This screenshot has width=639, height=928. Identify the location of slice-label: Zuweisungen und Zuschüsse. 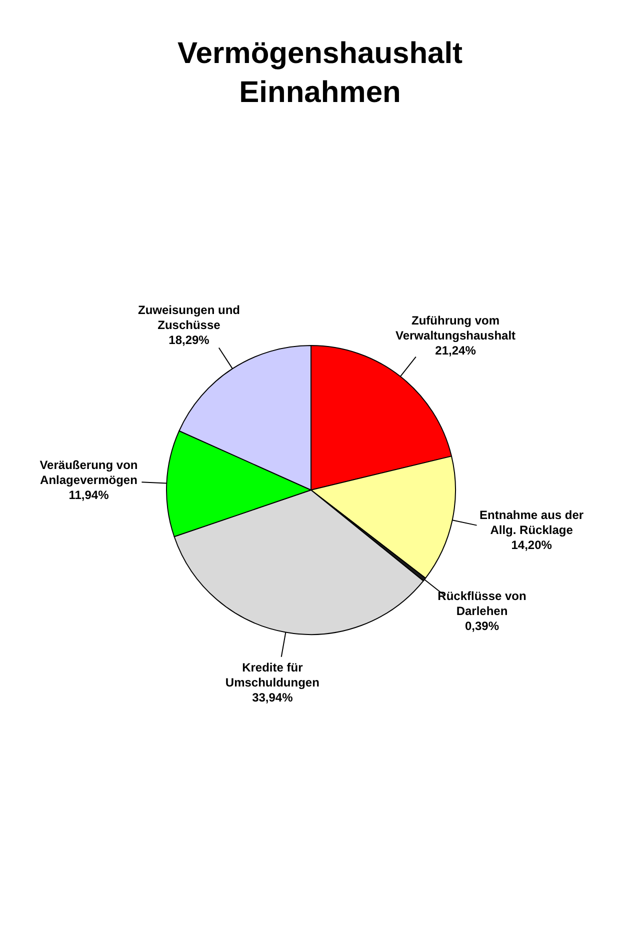
(189, 317).